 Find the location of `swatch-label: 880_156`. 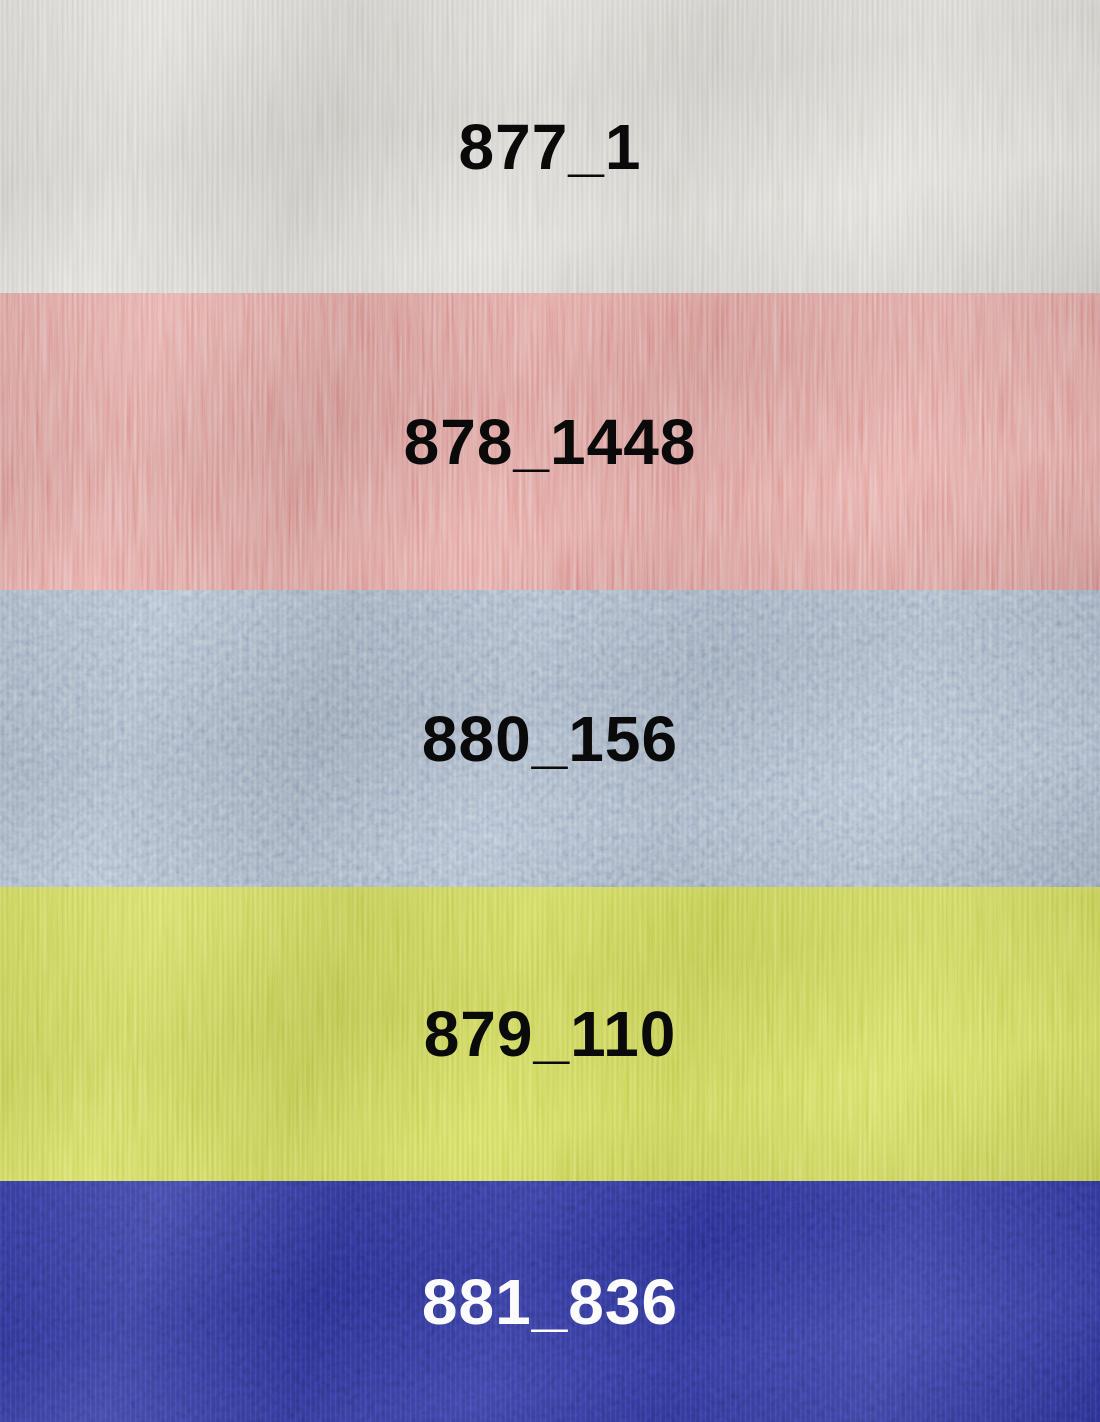

swatch-label: 880_156 is located at coordinates (550, 738).